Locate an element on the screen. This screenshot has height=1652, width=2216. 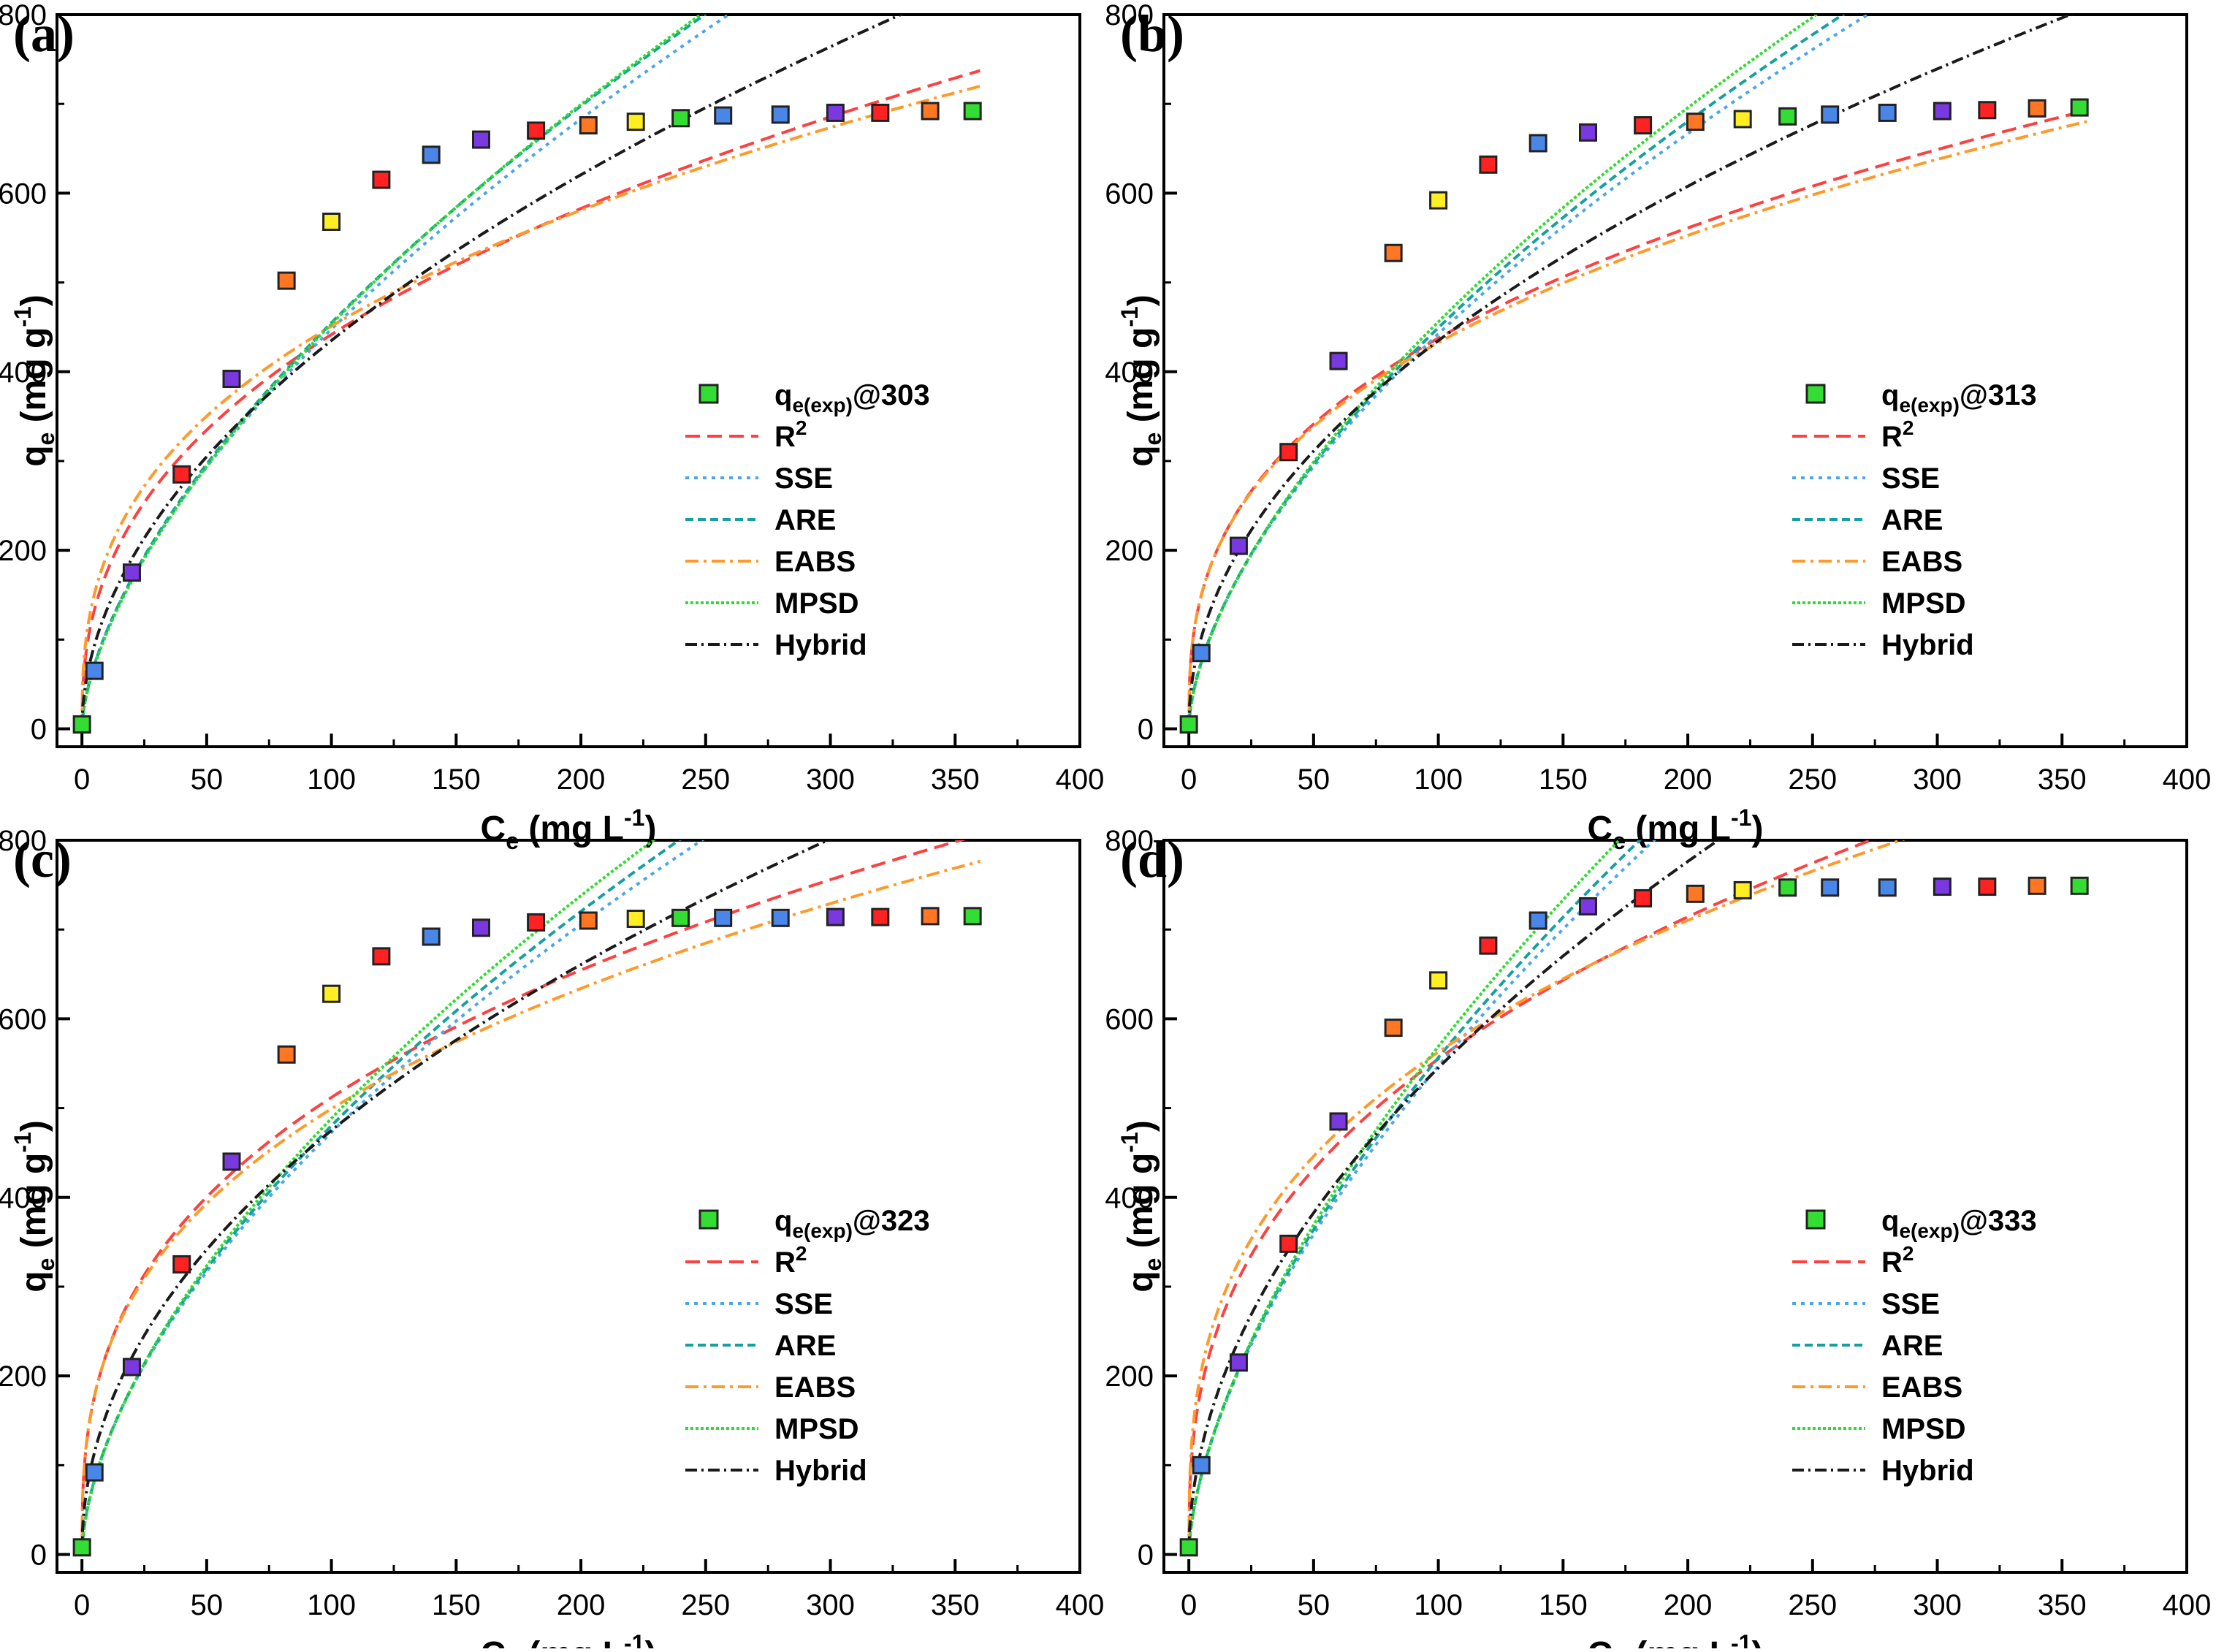
x-tick-label: 100 is located at coordinates (1438, 780).